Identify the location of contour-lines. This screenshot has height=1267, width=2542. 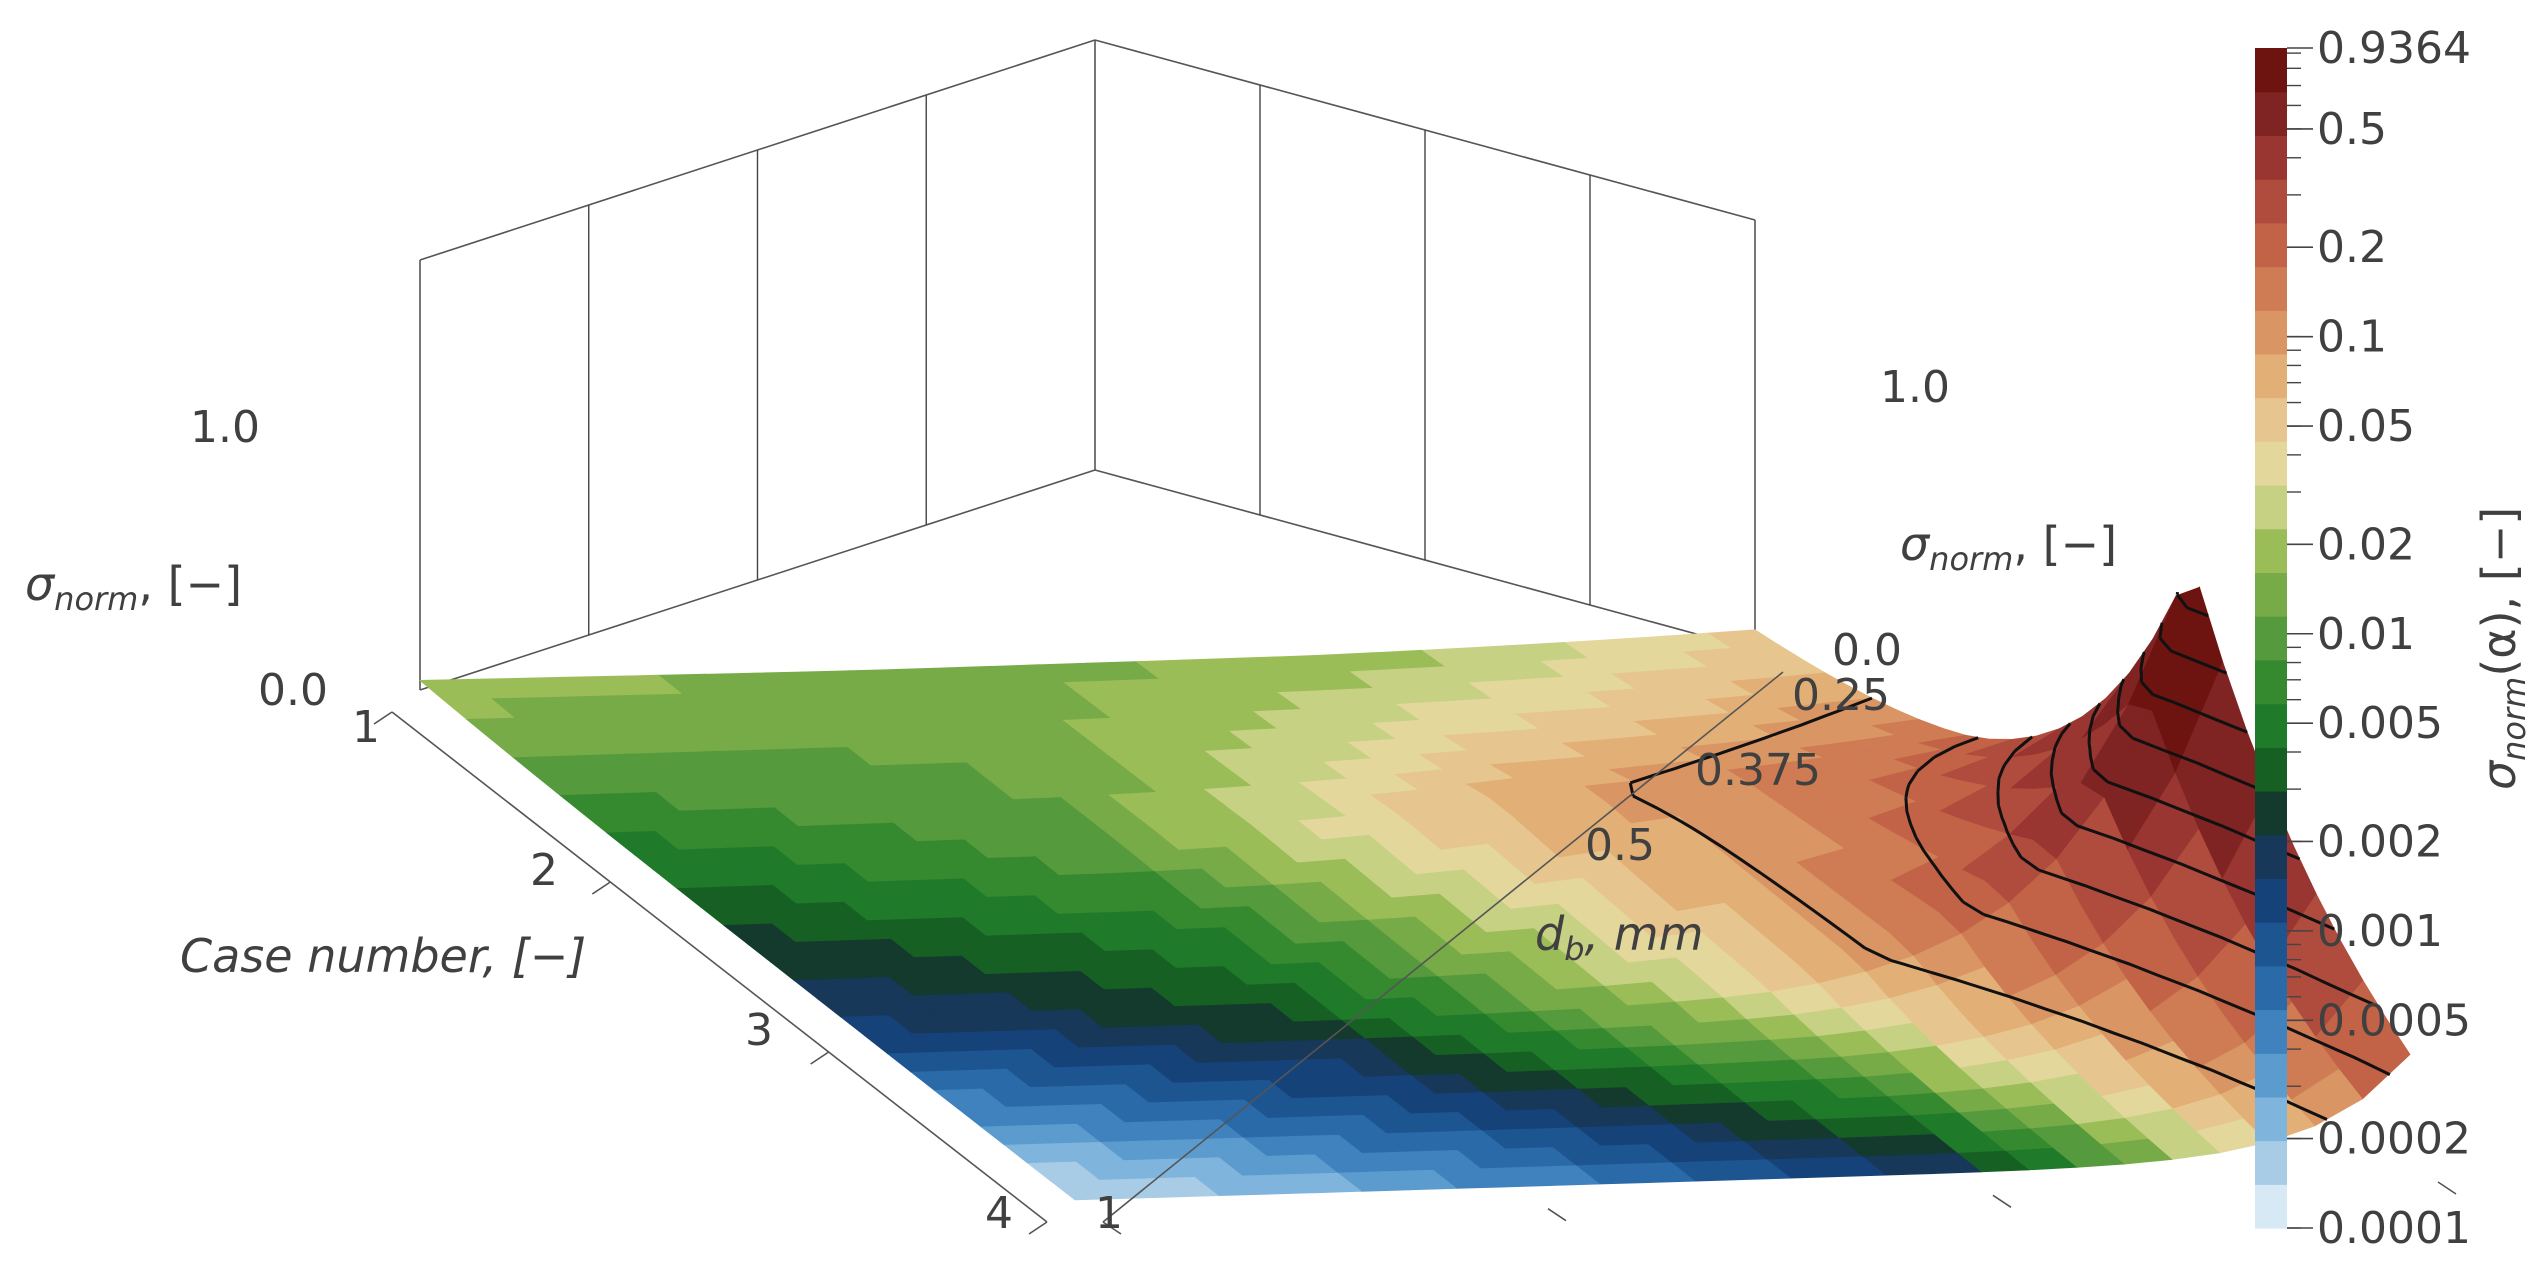
(2009, 856).